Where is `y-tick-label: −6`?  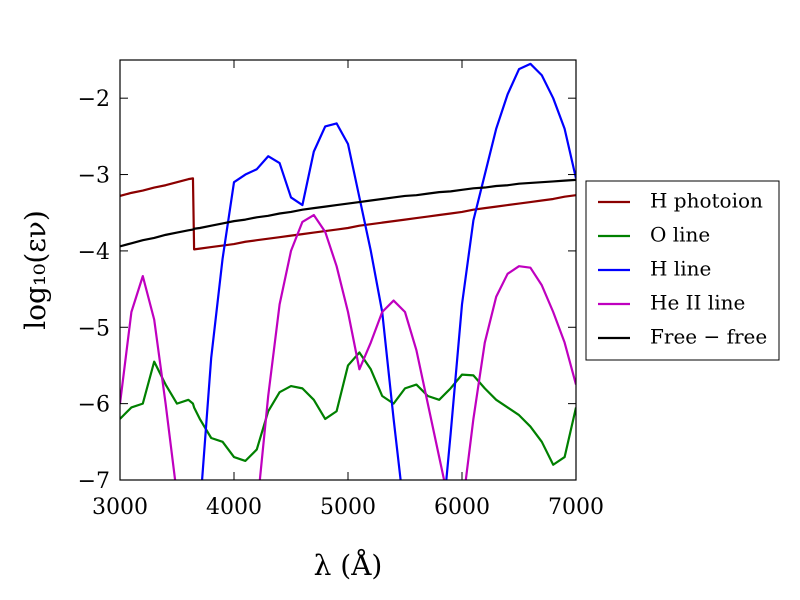
y-tick-label: −6 is located at coordinates (94, 405).